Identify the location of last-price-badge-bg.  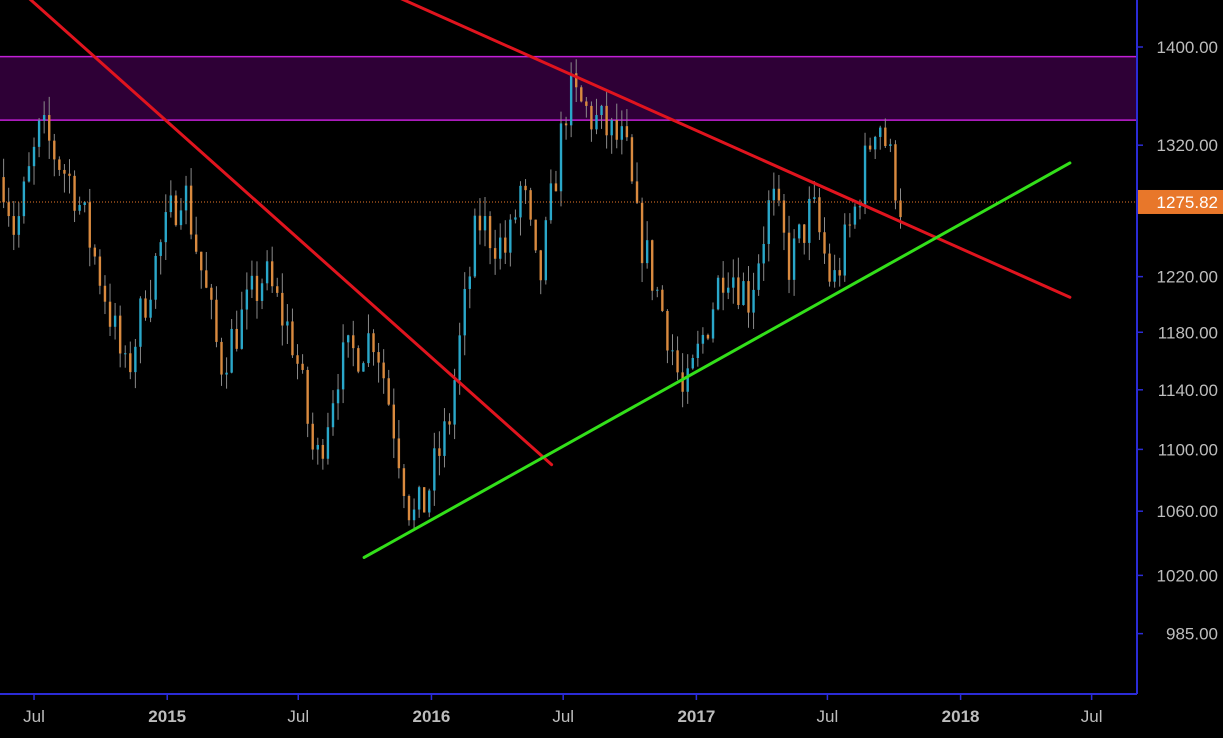
(1180, 201).